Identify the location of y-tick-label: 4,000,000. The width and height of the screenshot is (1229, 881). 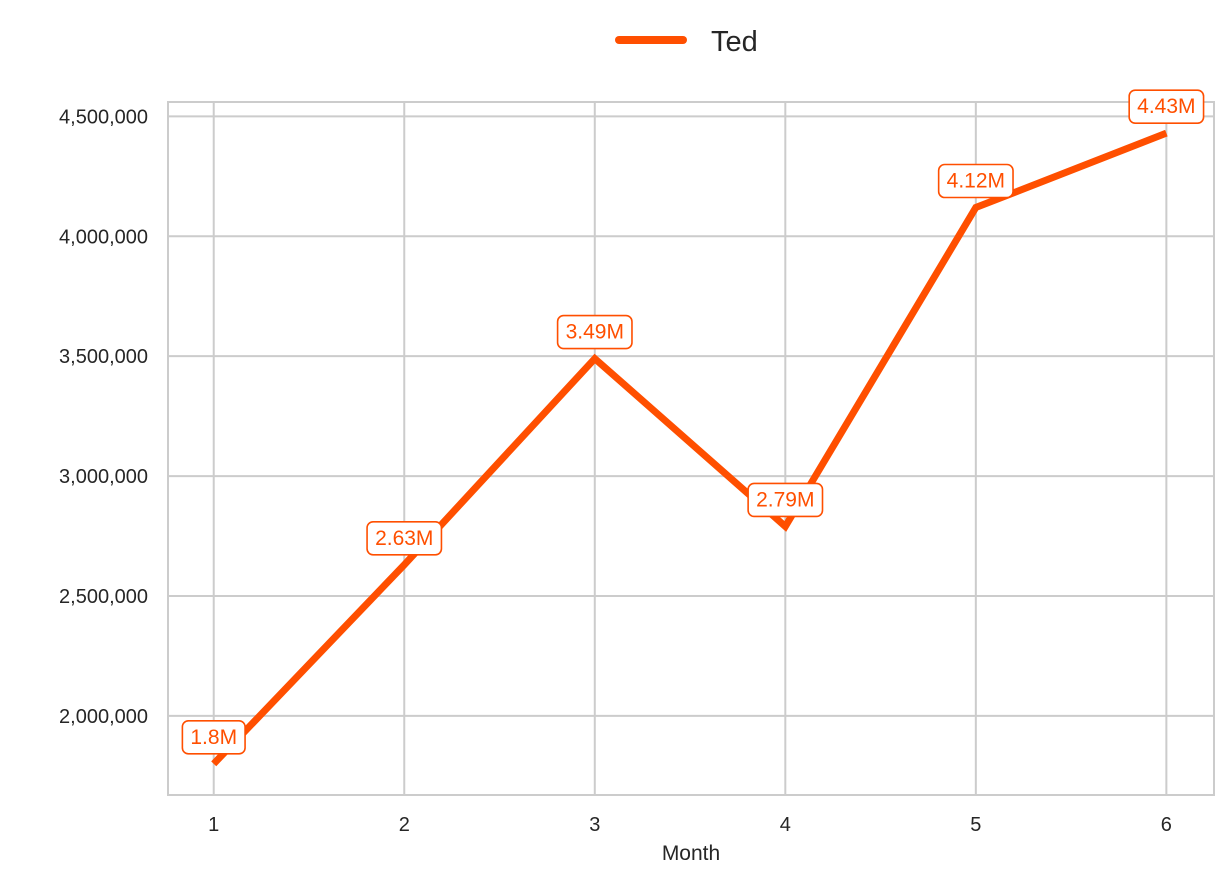
(103, 237).